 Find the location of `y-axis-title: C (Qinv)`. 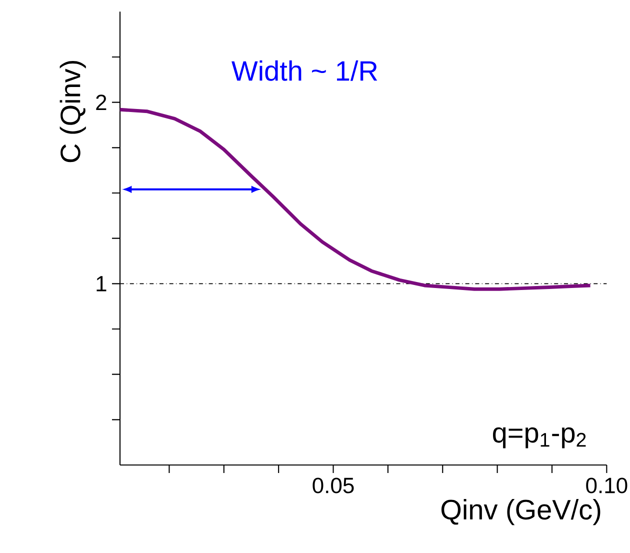

y-axis-title: C (Qinv) is located at coordinates (73, 111).